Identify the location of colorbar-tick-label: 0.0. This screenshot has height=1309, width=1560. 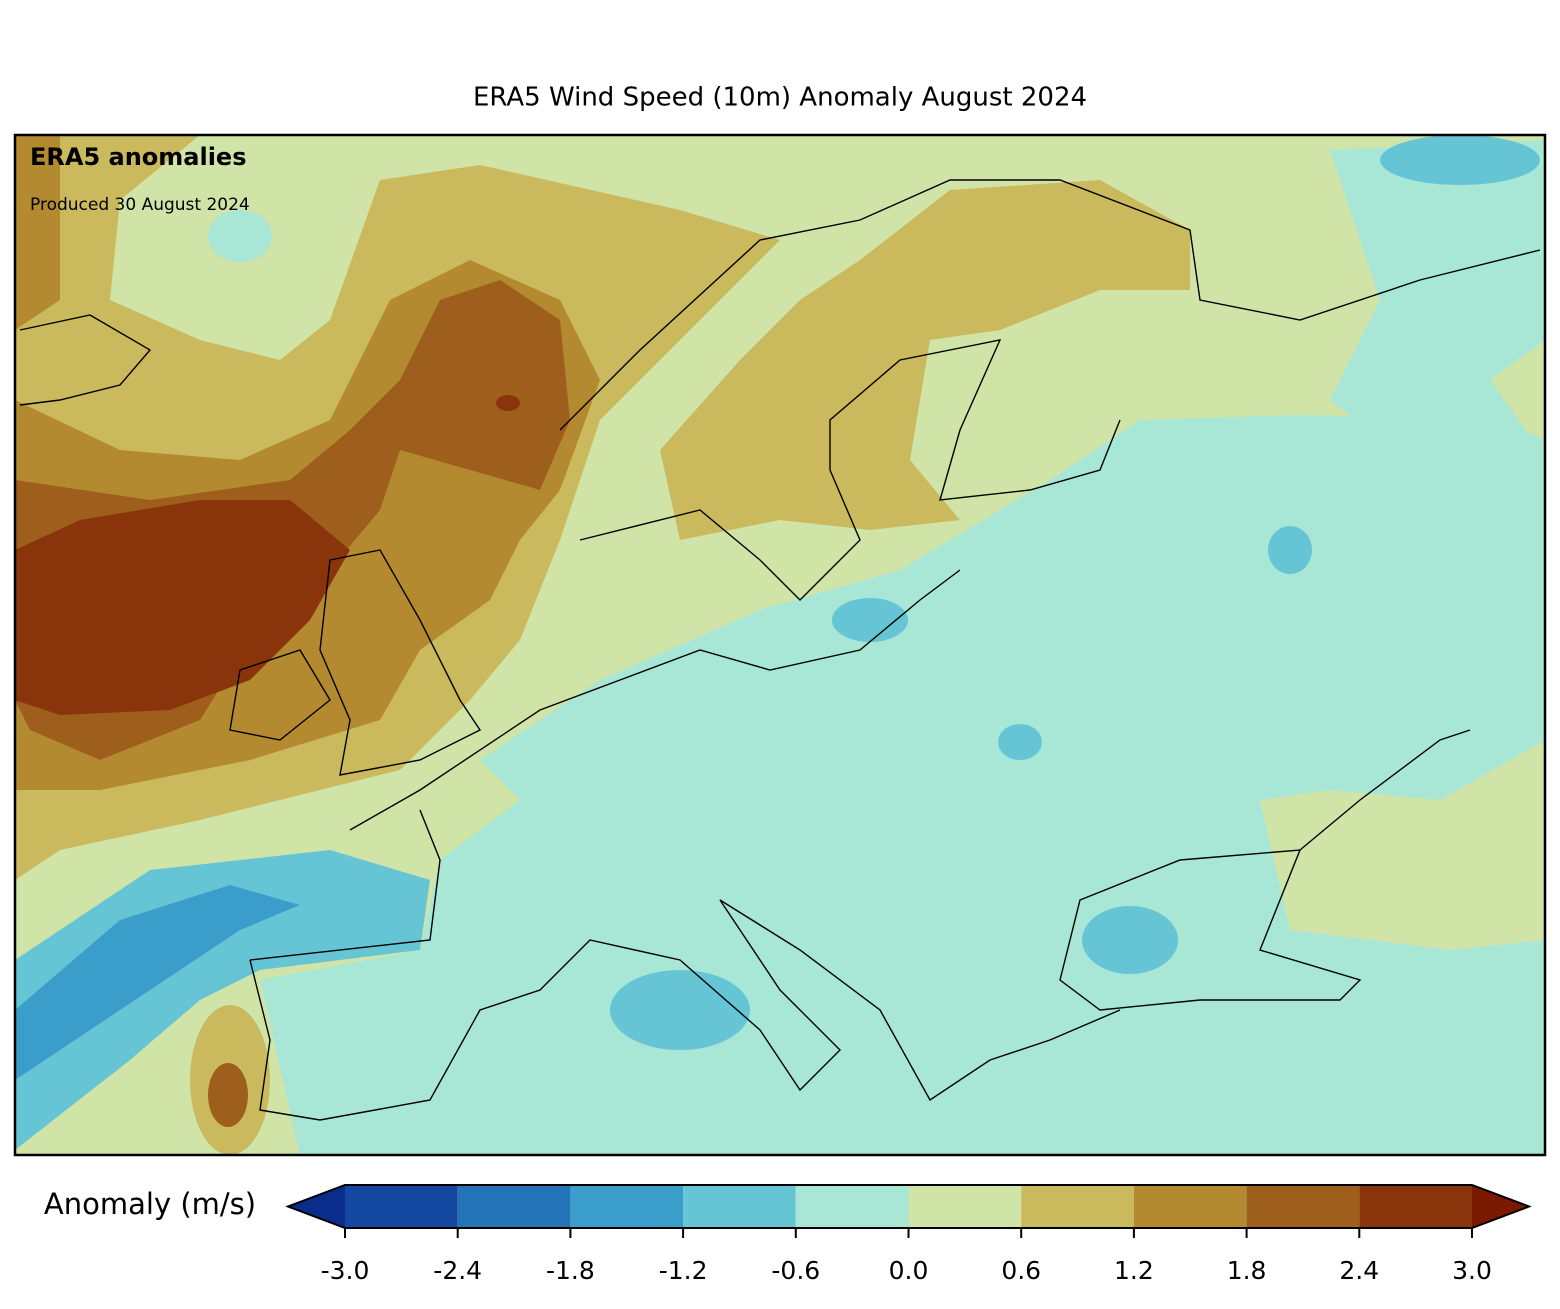
(909, 1270).